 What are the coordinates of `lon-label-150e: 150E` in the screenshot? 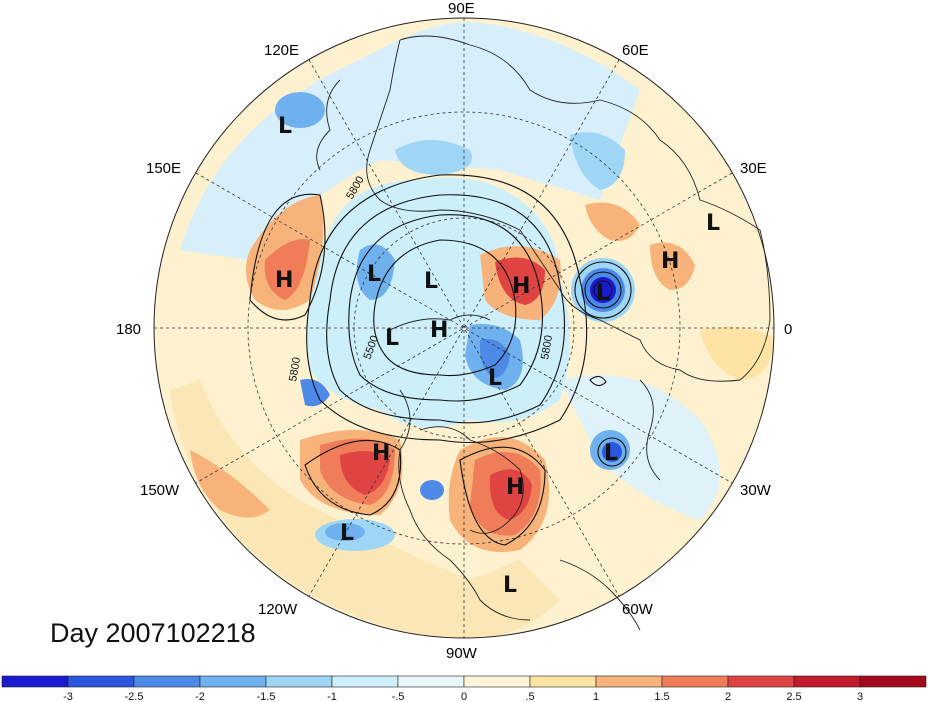 It's located at (163, 168).